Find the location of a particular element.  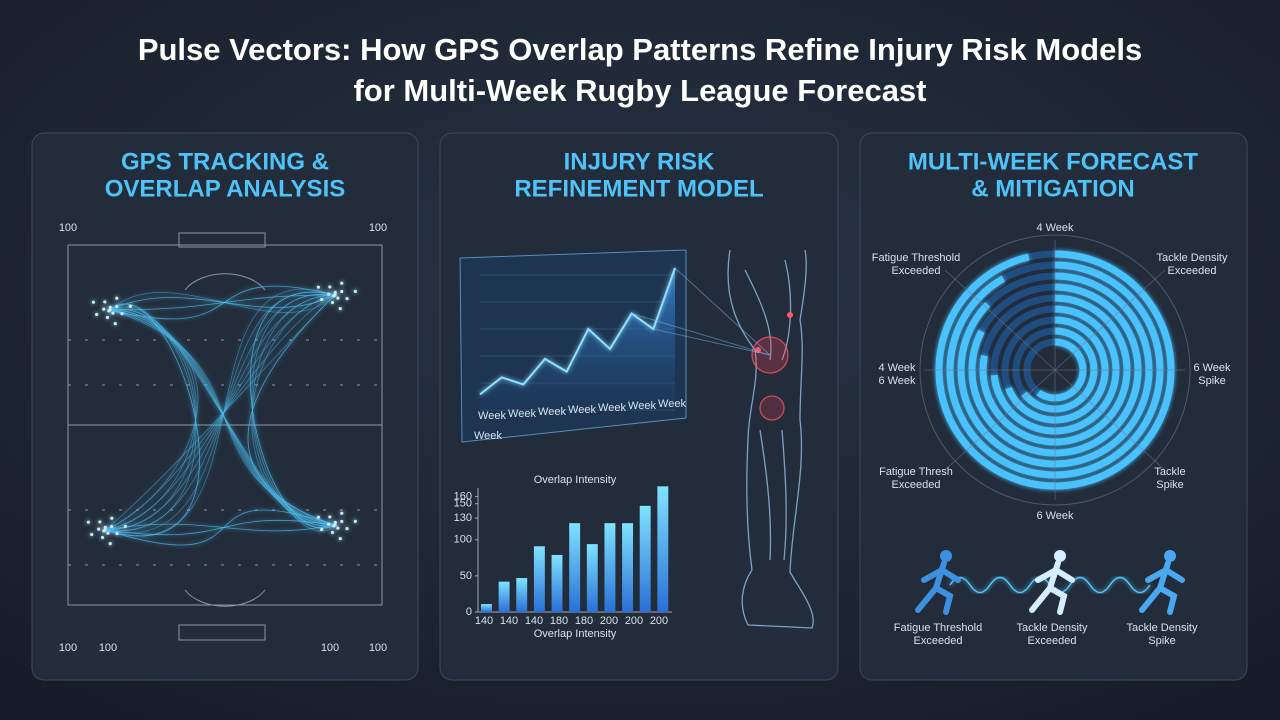

athlete-caption: Tackle Density is located at coordinates (1162, 628).